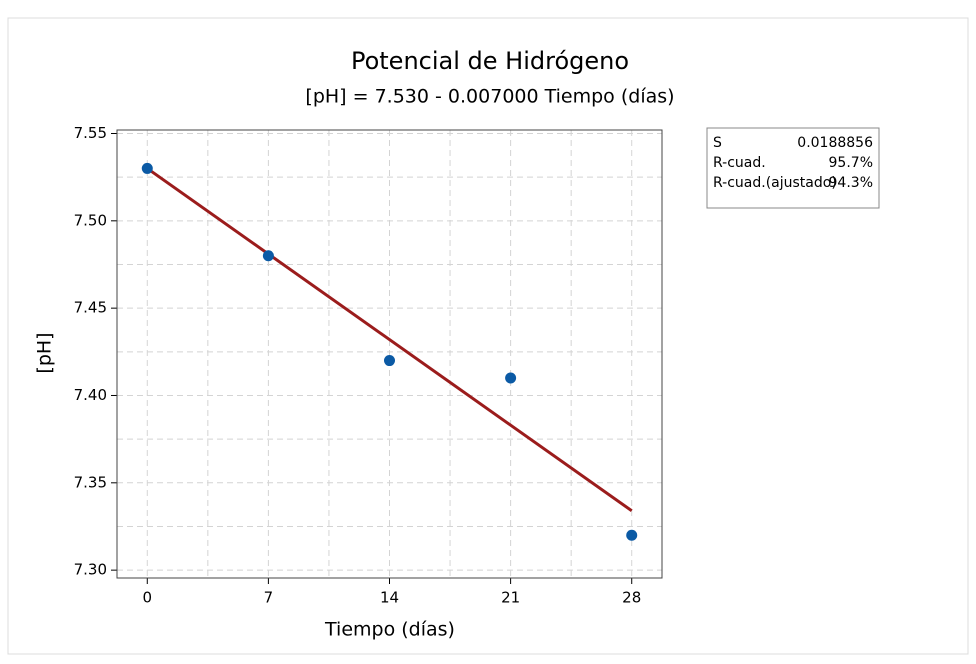 The height and width of the screenshot is (664, 976). Describe the element at coordinates (90, 133) in the screenshot. I see `y-tick-label: 7.55` at that location.